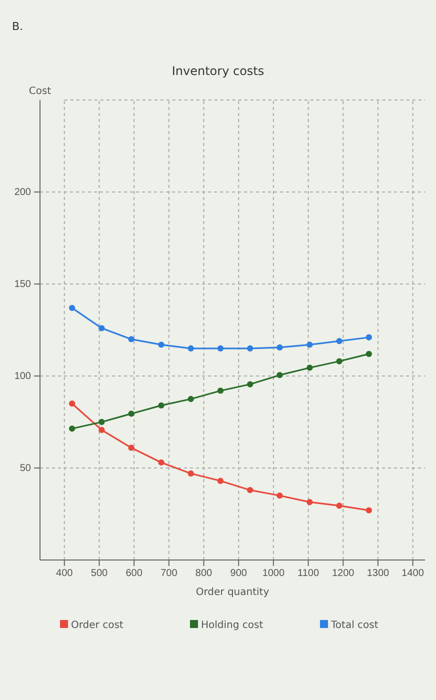  Describe the element at coordinates (273, 574) in the screenshot. I see `x-tick-label: 1000` at that location.